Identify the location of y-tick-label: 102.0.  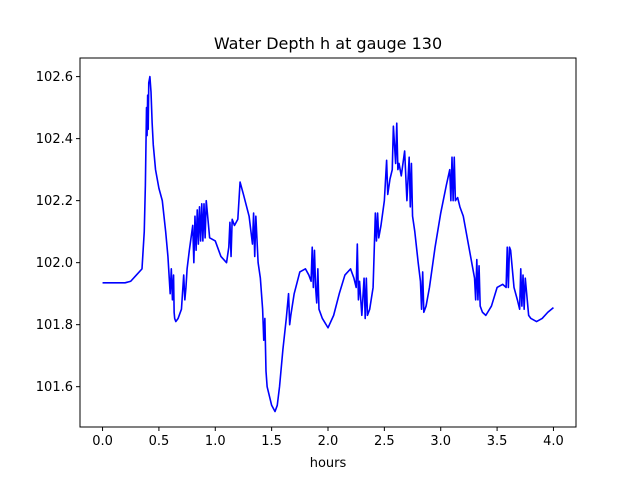
(54, 263).